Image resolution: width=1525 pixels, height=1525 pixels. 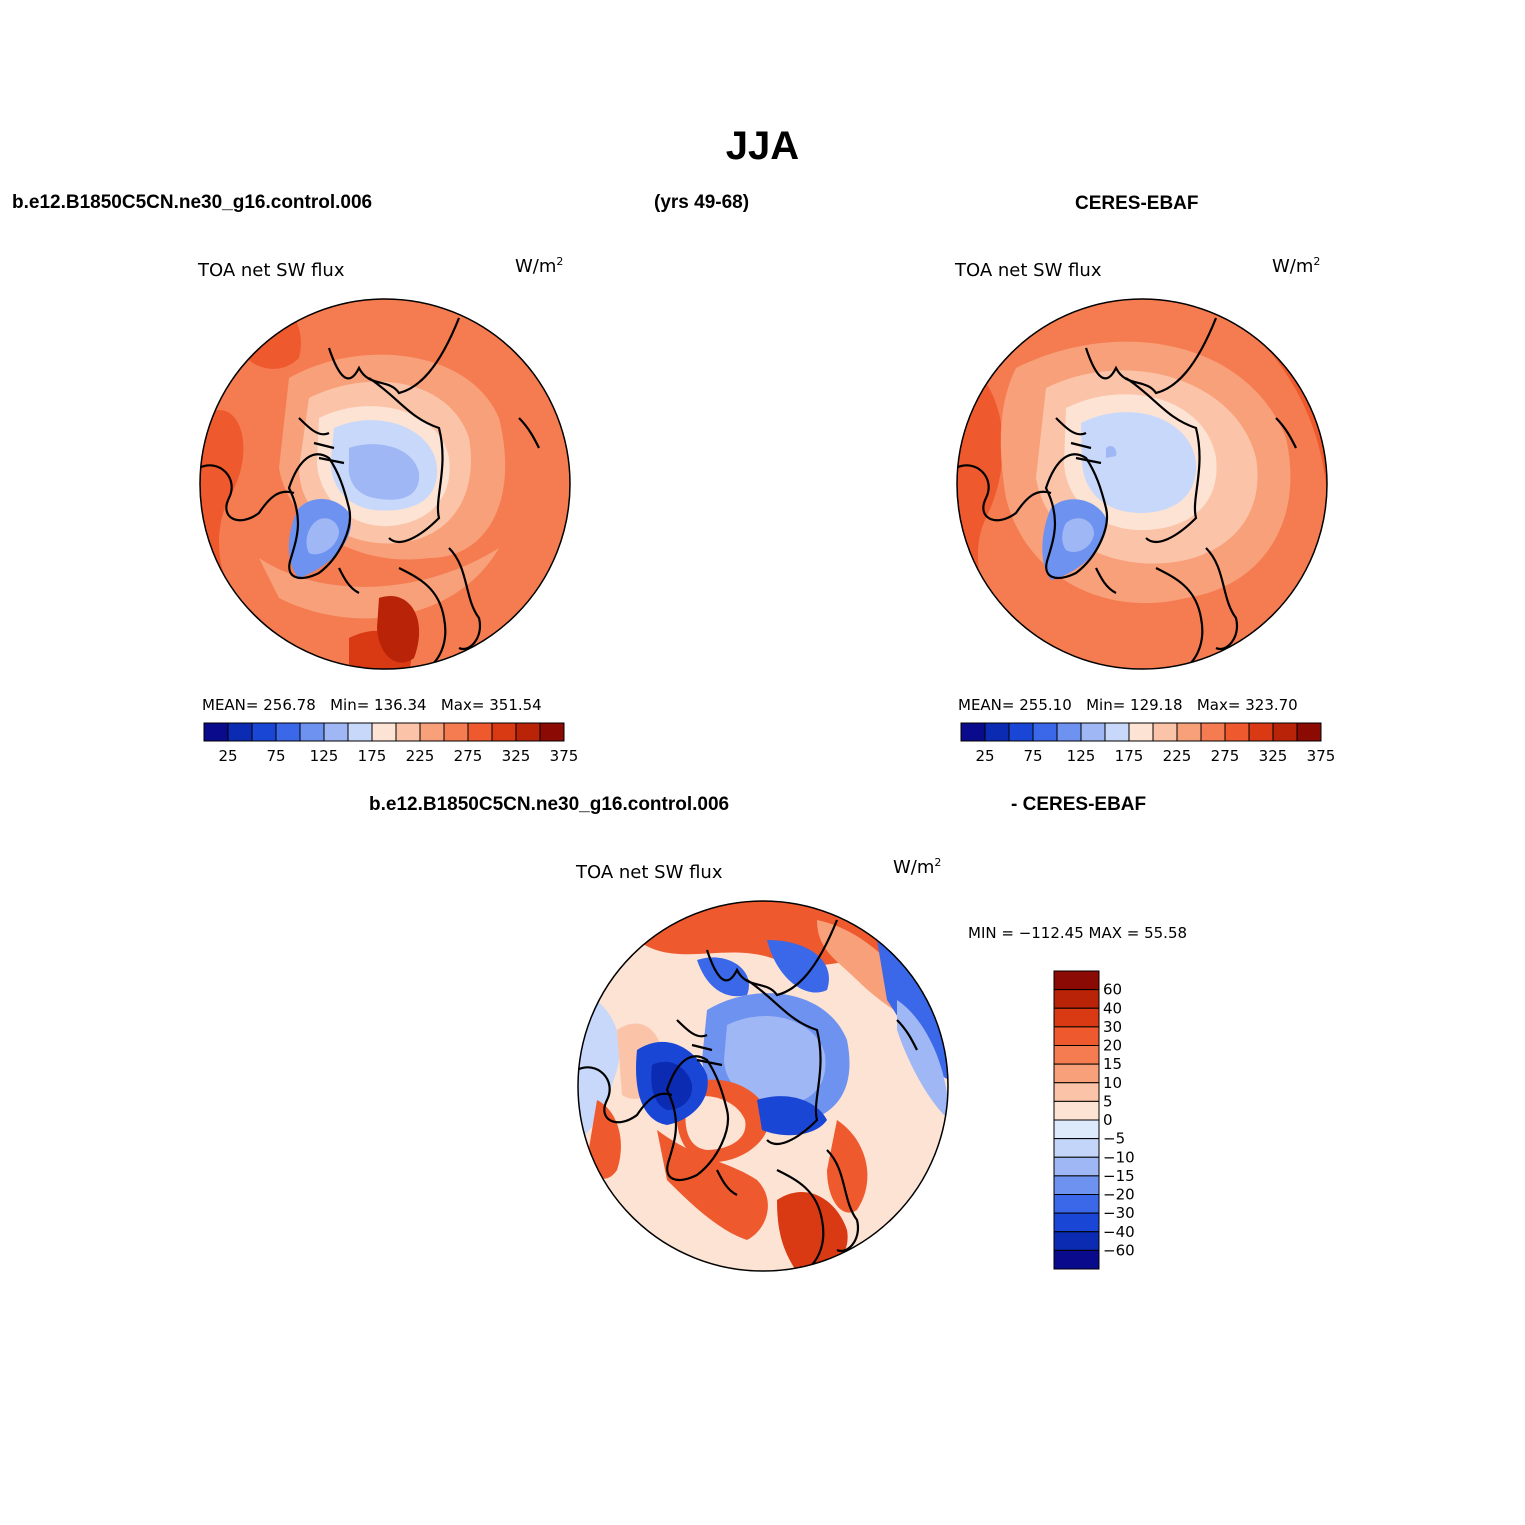 I want to click on model-stats: MEAN= 256.78 Min= 136.34 Max= 351.54, so click(x=372, y=705).